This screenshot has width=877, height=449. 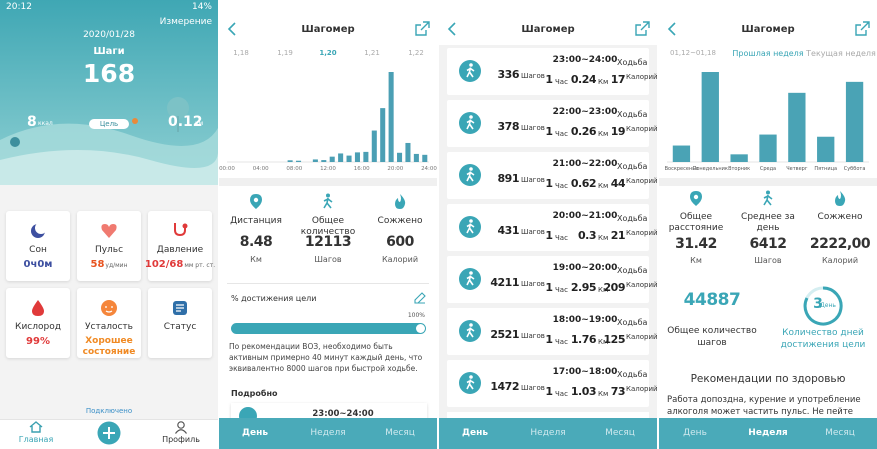 I want to click on card-title: Сон, so click(x=38, y=250).